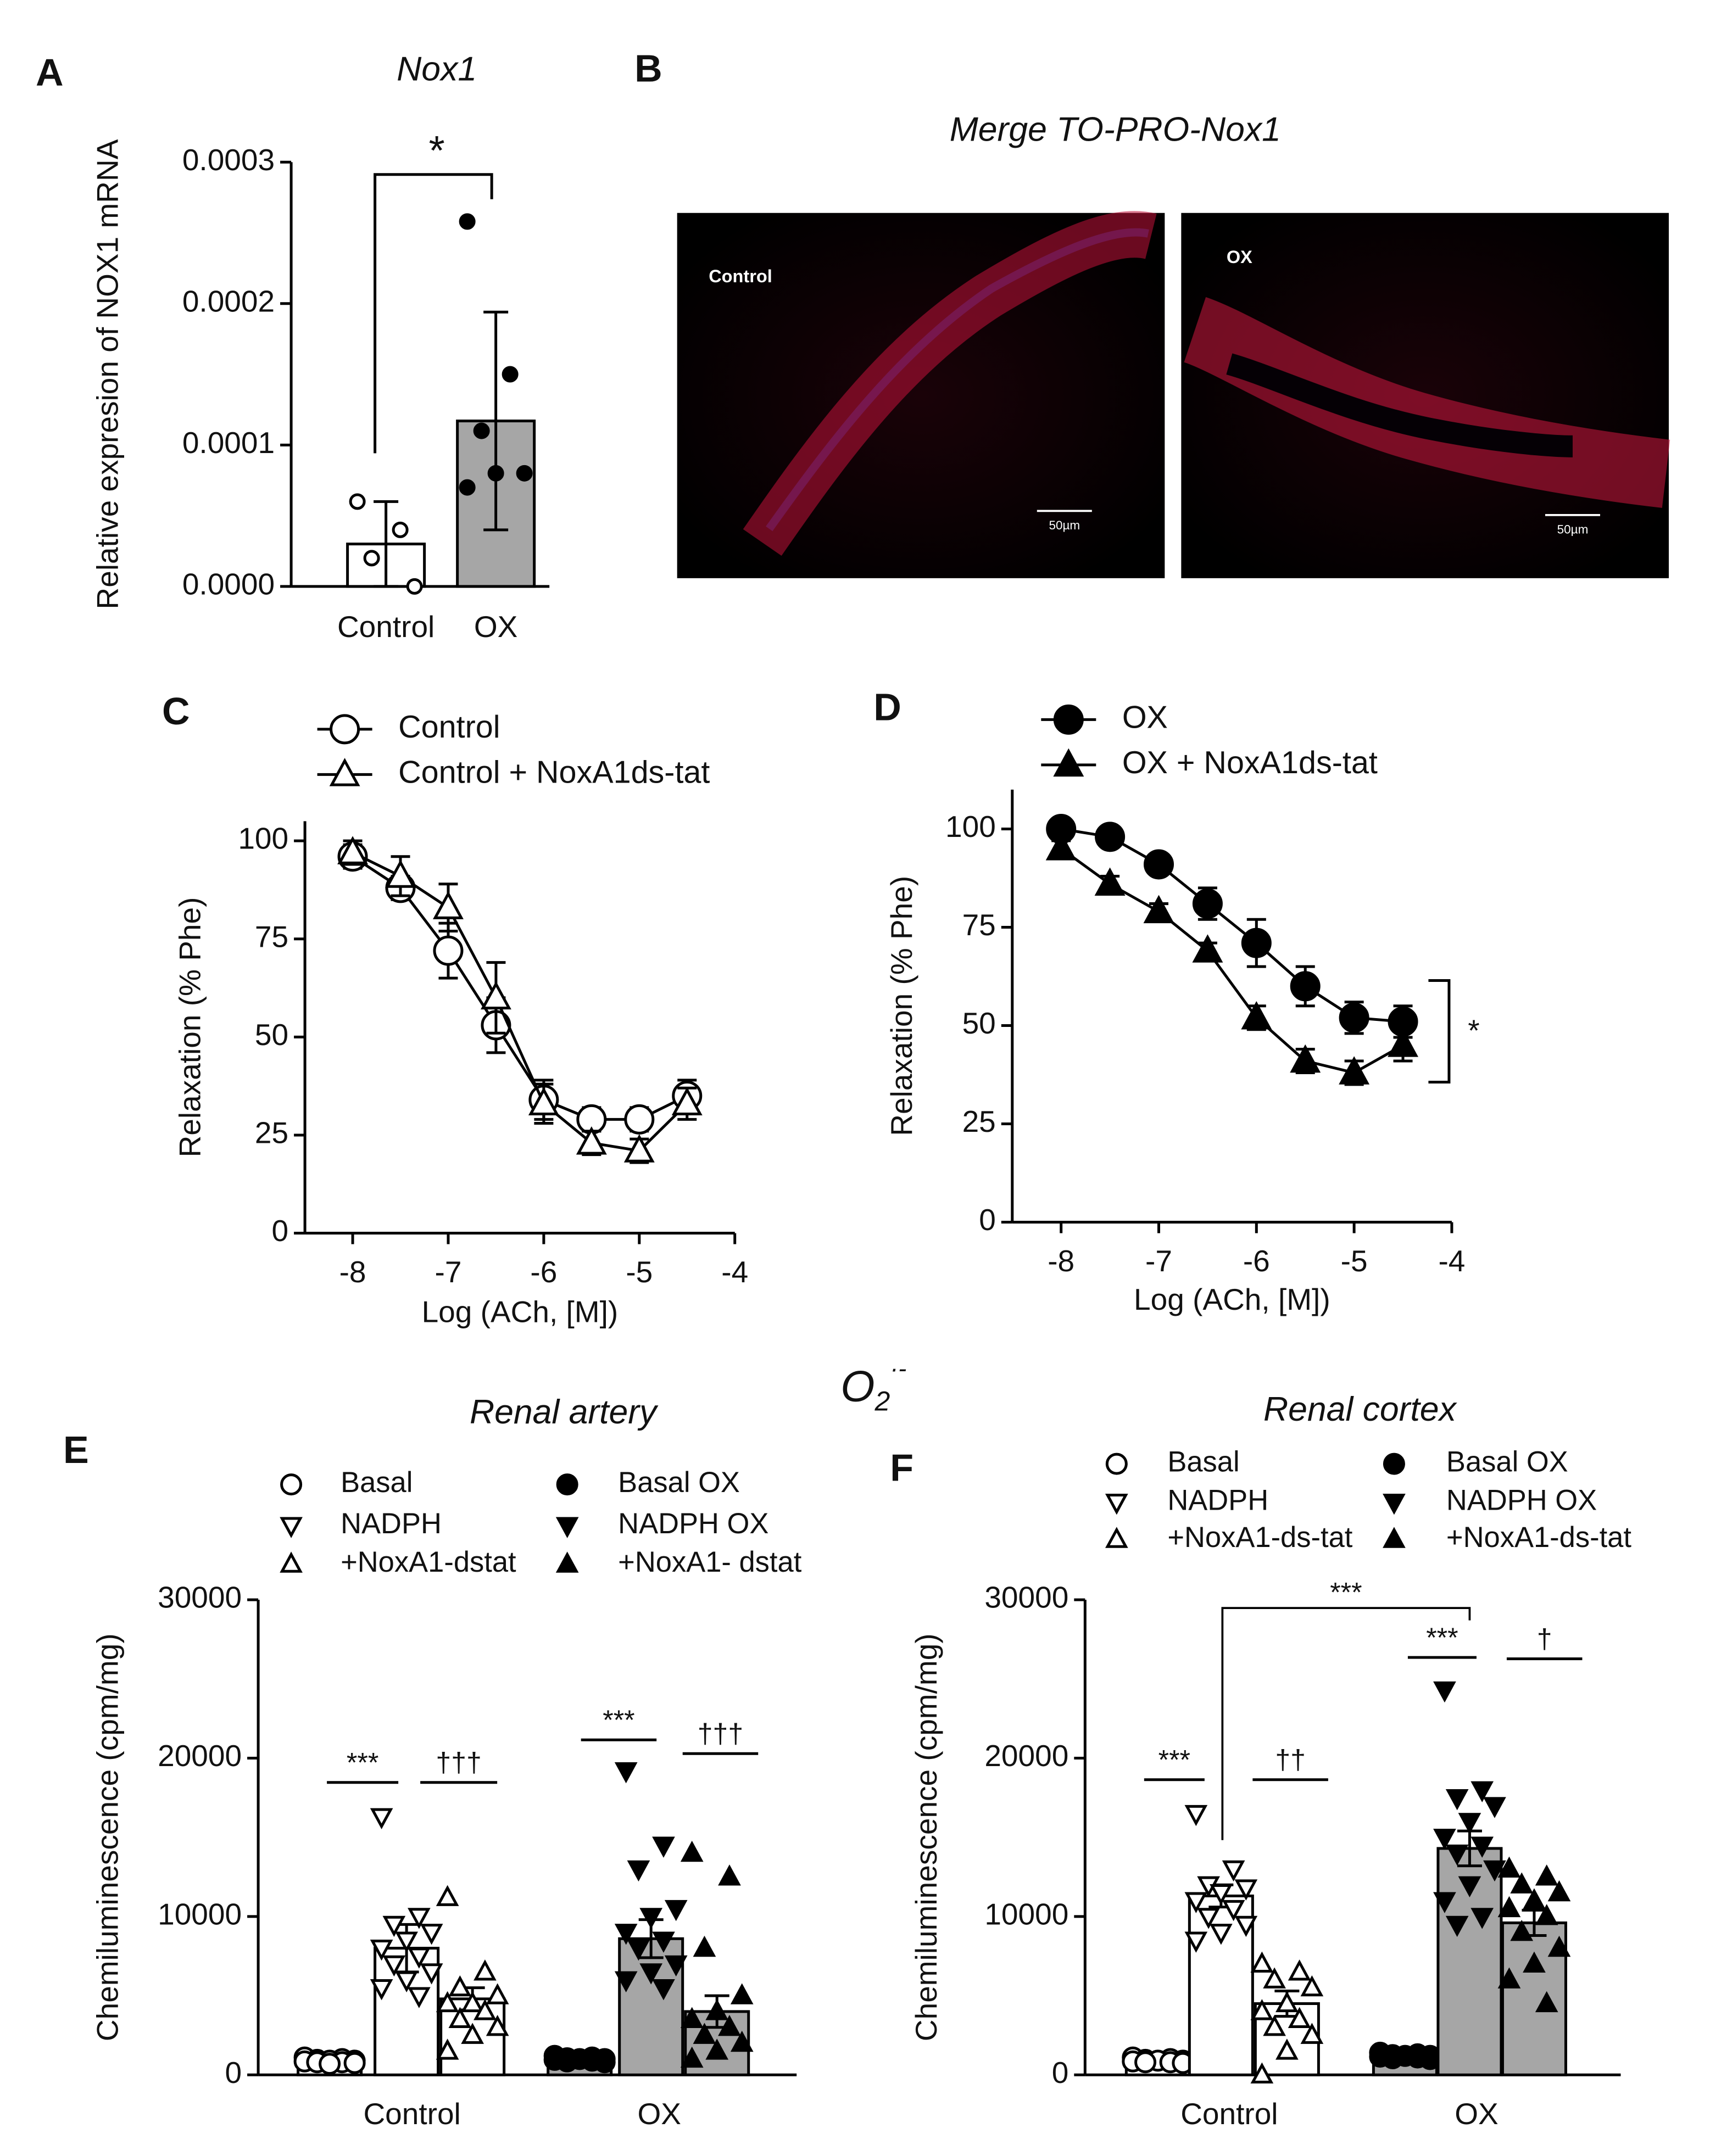 This screenshot has height=2156, width=1710. What do you see at coordinates (921, 394) in the screenshot?
I see `micrograph: Control 50µm` at bounding box center [921, 394].